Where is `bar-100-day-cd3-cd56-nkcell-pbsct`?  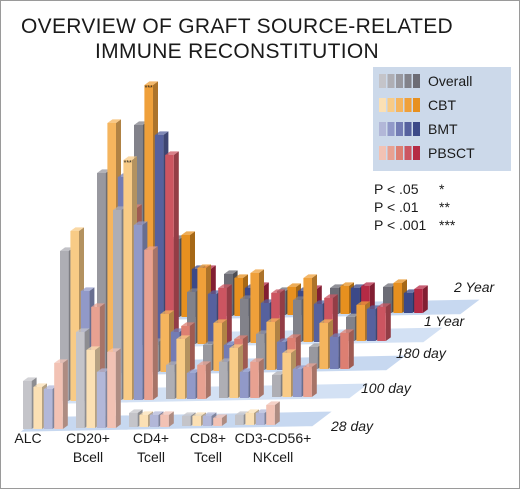 bar-100-day-cd3-cd56-nkcell-pbsct is located at coordinates (310, 380).